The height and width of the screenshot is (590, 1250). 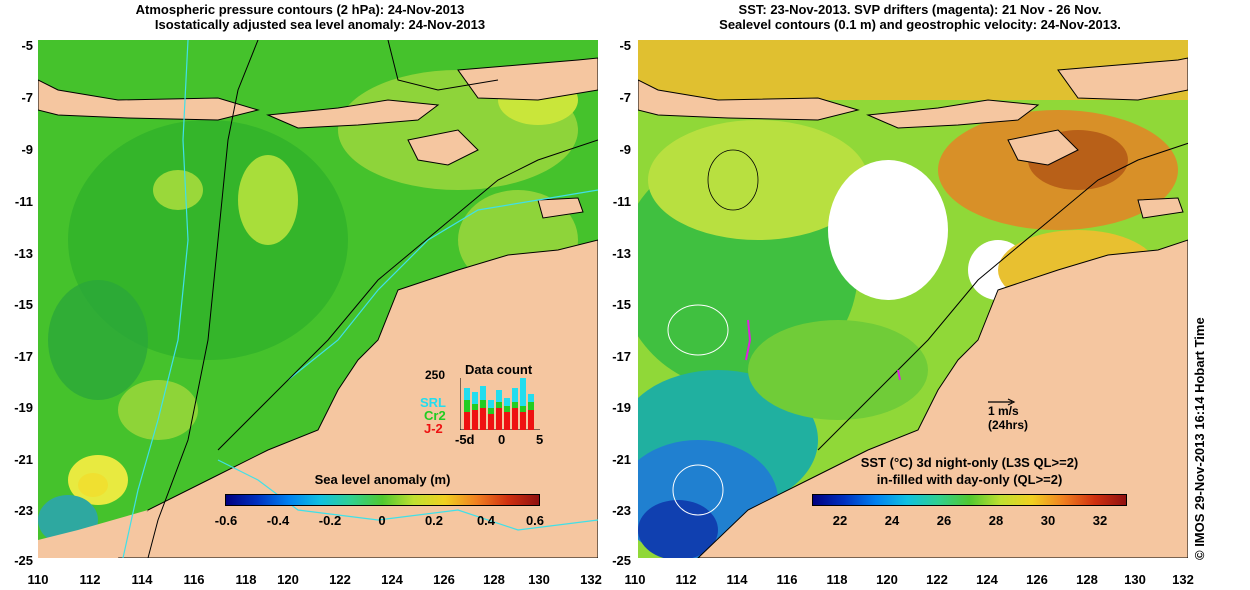 What do you see at coordinates (500, 404) in the screenshot?
I see `data-count-inset-chart` at bounding box center [500, 404].